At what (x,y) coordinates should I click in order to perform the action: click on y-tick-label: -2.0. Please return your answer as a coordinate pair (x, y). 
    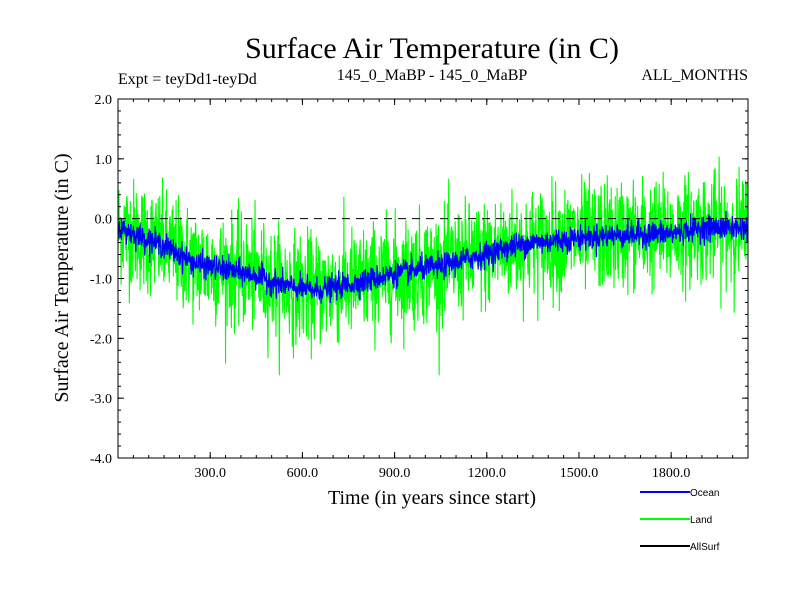
    Looking at the image, I should click on (101, 339).